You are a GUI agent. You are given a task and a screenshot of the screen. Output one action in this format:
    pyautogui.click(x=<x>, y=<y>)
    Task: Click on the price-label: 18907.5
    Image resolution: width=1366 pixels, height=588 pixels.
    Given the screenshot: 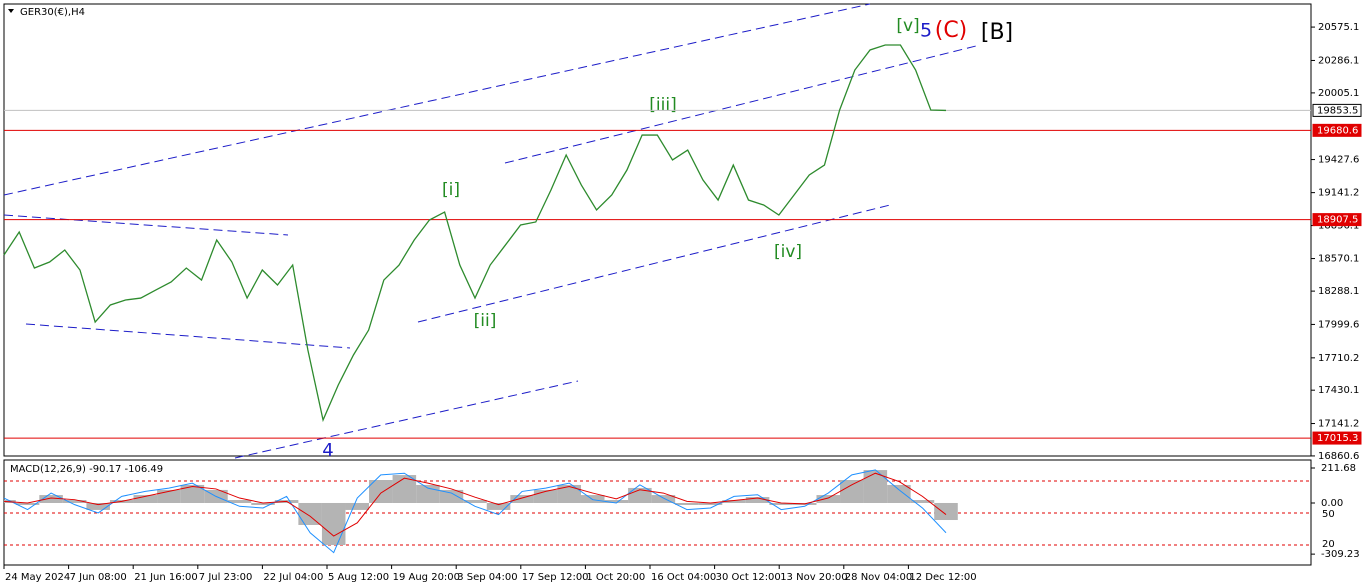 What is the action you would take?
    pyautogui.click(x=1337, y=220)
    